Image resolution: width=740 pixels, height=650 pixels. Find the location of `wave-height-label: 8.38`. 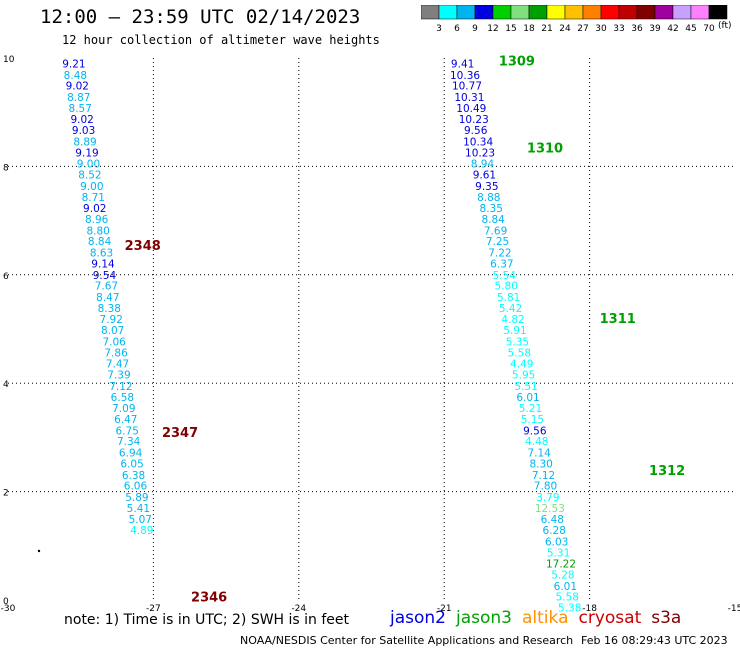

wave-height-label: 8.38 is located at coordinates (109, 309).